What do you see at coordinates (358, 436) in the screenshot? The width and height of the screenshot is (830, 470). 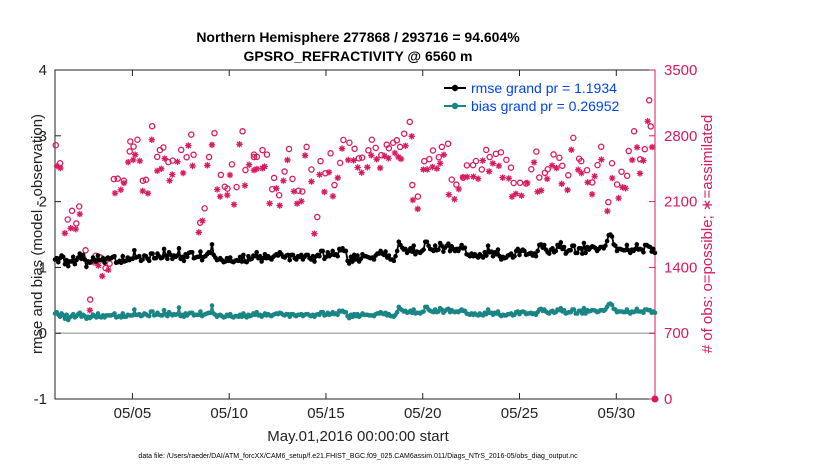 I see `x-axis-label: May.01,2016 00:00:00 start` at bounding box center [358, 436].